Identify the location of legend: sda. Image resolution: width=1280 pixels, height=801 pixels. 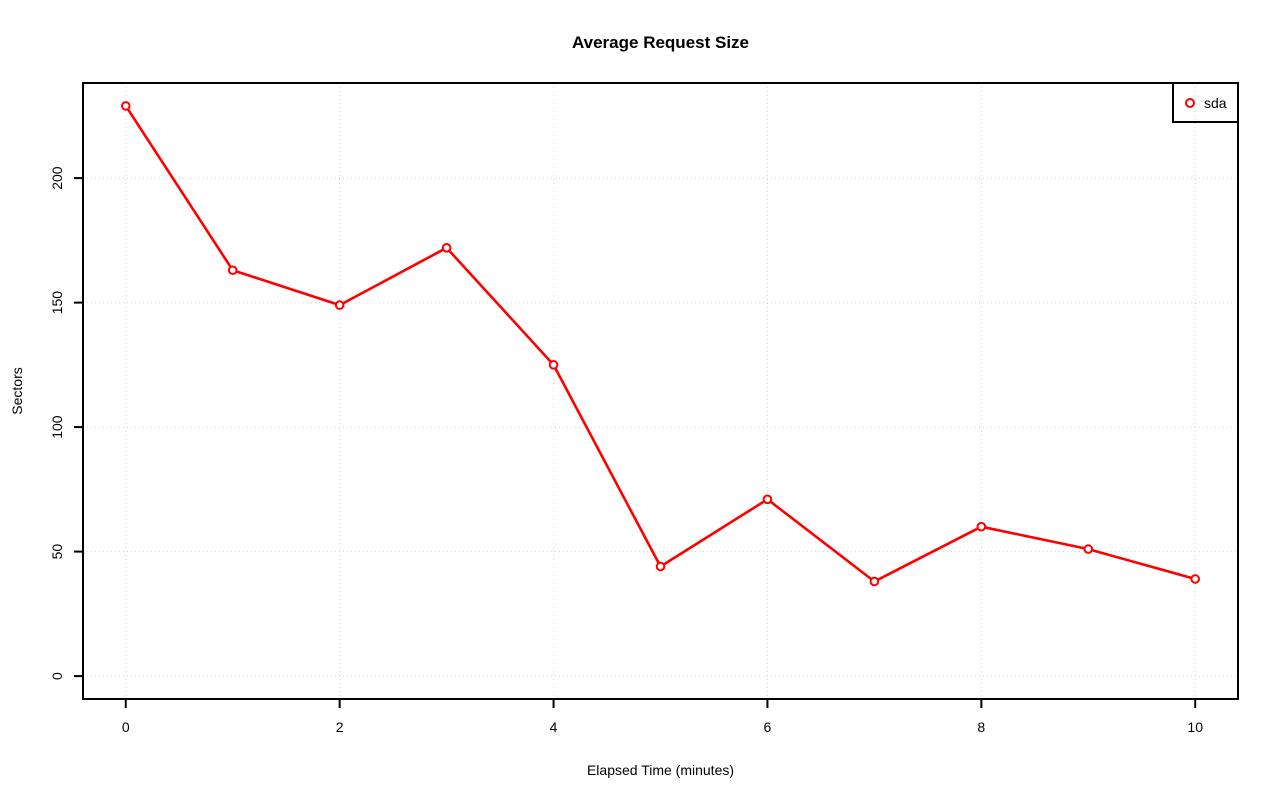
(1205, 102).